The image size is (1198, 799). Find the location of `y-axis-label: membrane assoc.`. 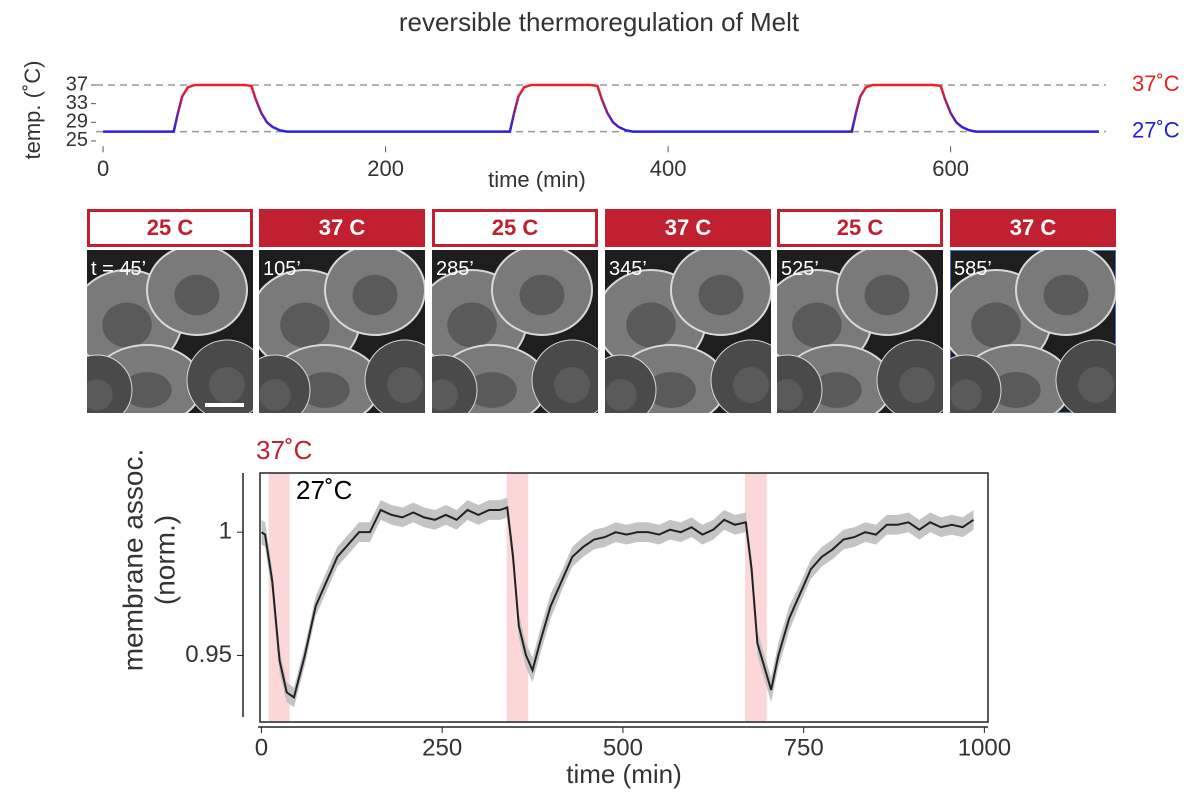

y-axis-label: membrane assoc. is located at coordinates (132, 560).